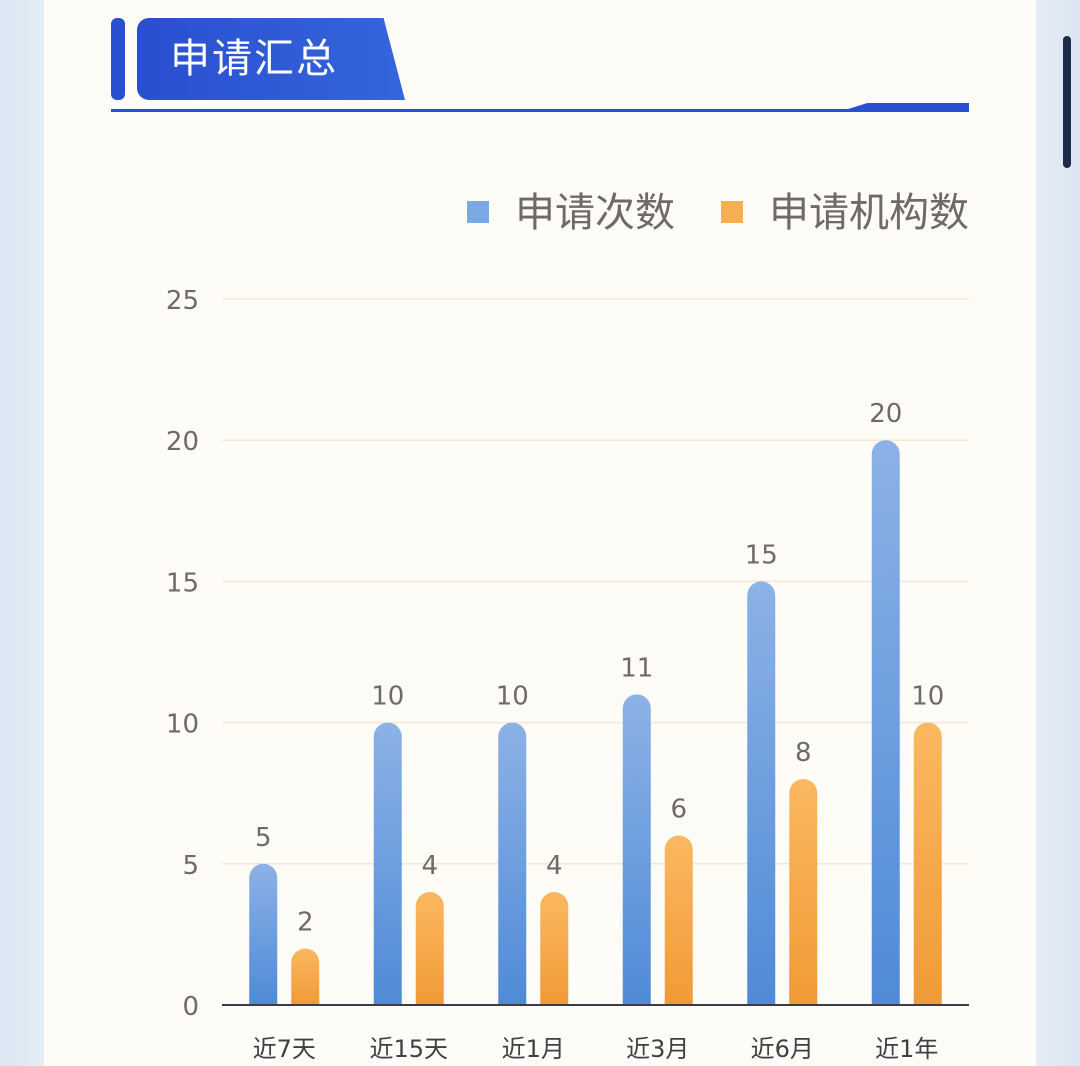  What do you see at coordinates (869, 213) in the screenshot?
I see `legend-label: 申请机构数` at bounding box center [869, 213].